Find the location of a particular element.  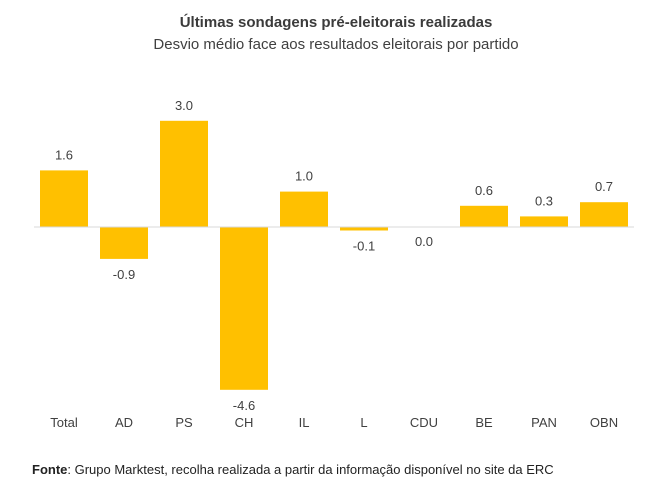

bar-be is located at coordinates (484, 216).